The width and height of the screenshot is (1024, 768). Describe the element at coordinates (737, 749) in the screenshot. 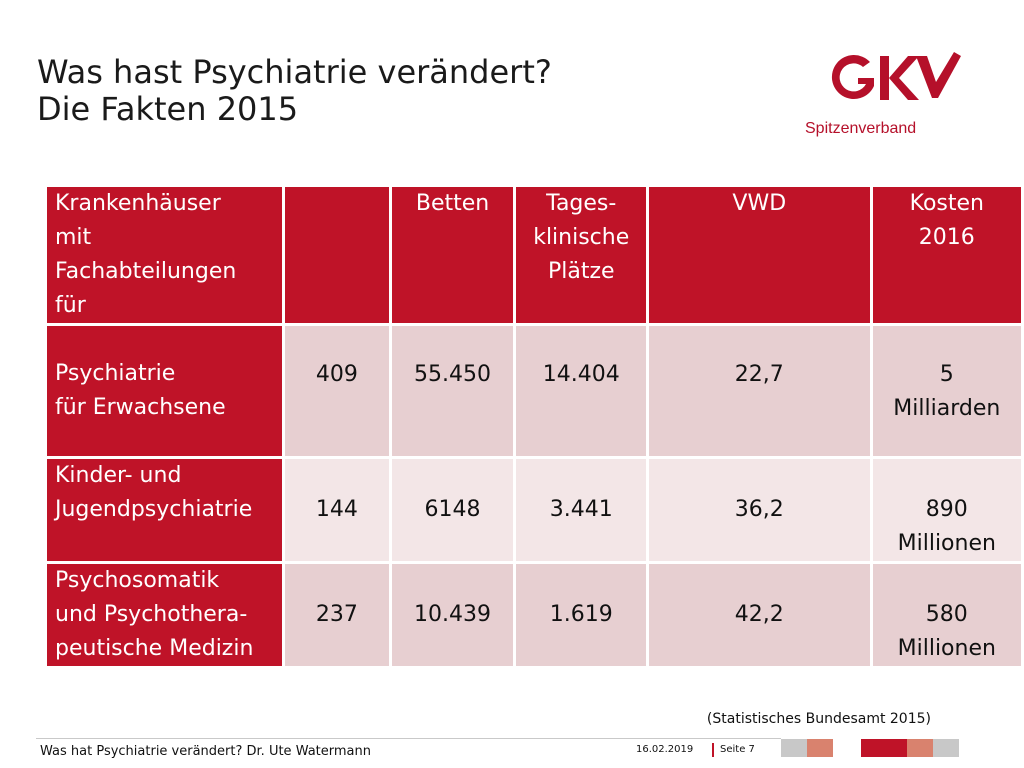

I see `footer-page-number: Seite 7` at that location.